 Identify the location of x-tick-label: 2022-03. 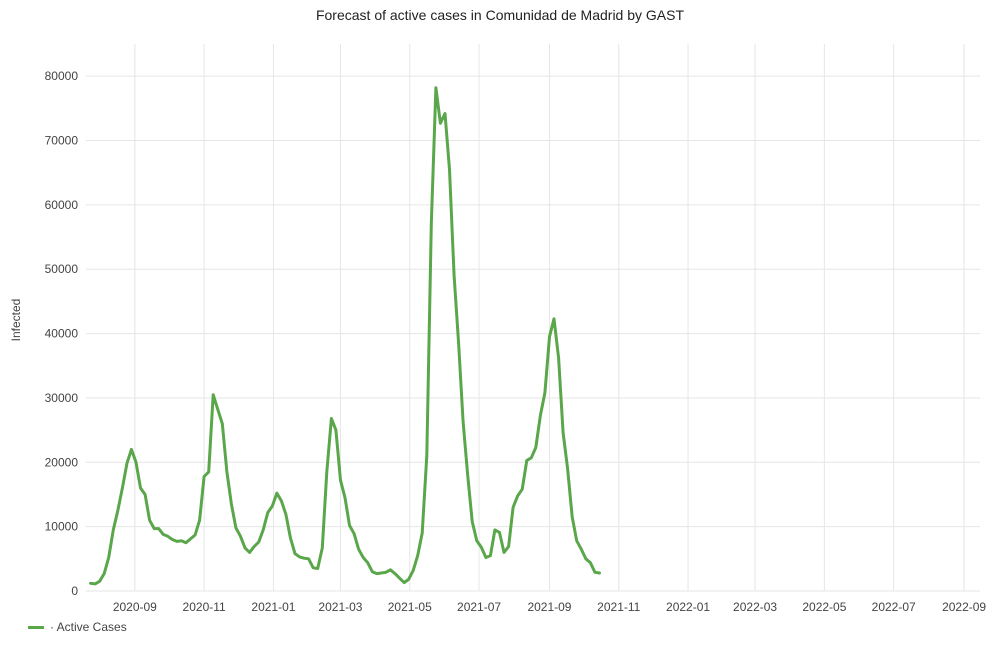
(755, 607).